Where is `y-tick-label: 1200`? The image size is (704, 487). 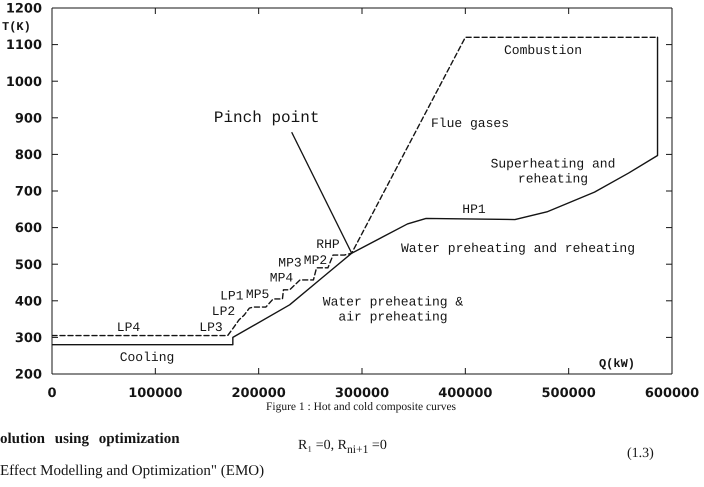 y-tick-label: 1200 is located at coordinates (24, 9).